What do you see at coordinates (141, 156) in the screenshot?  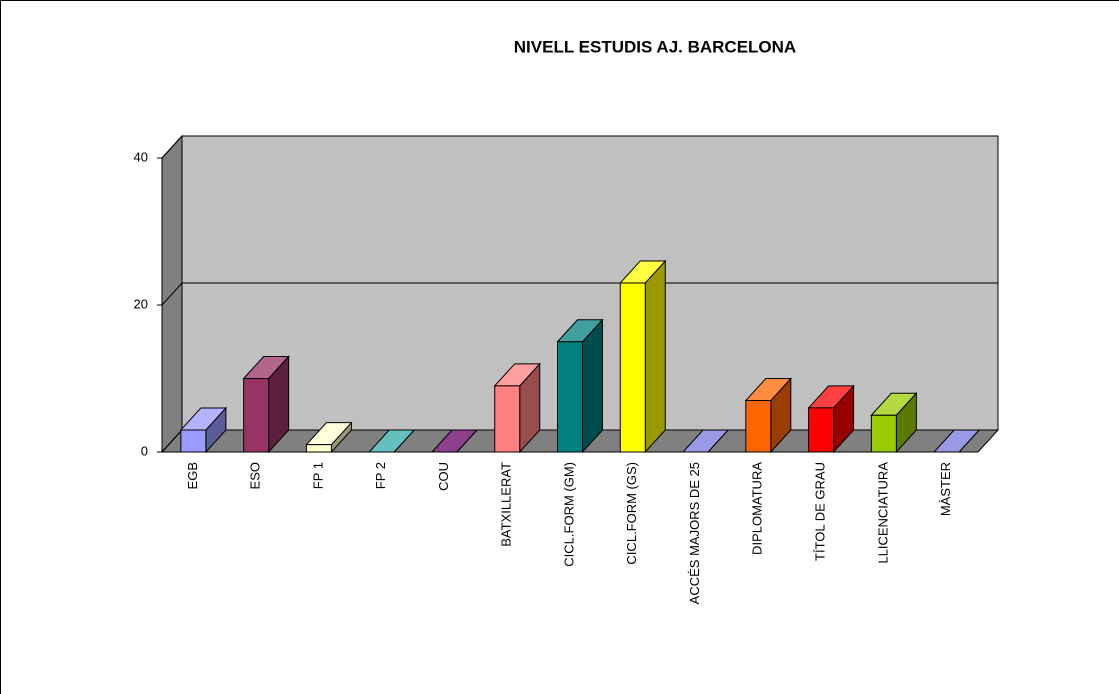 I see `y-tick-label: 40` at bounding box center [141, 156].